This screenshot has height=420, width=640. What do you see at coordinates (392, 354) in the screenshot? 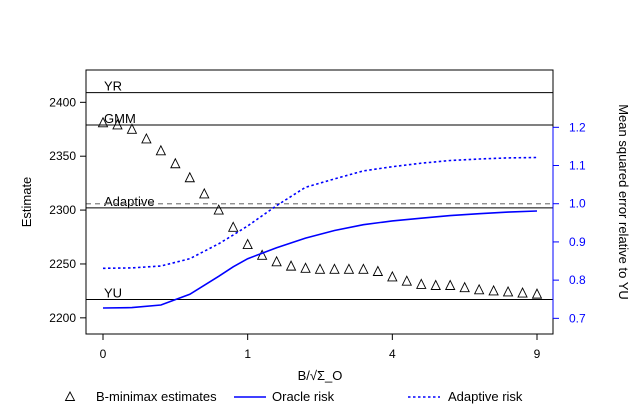
I see `x-tick-label: 4` at bounding box center [392, 354].